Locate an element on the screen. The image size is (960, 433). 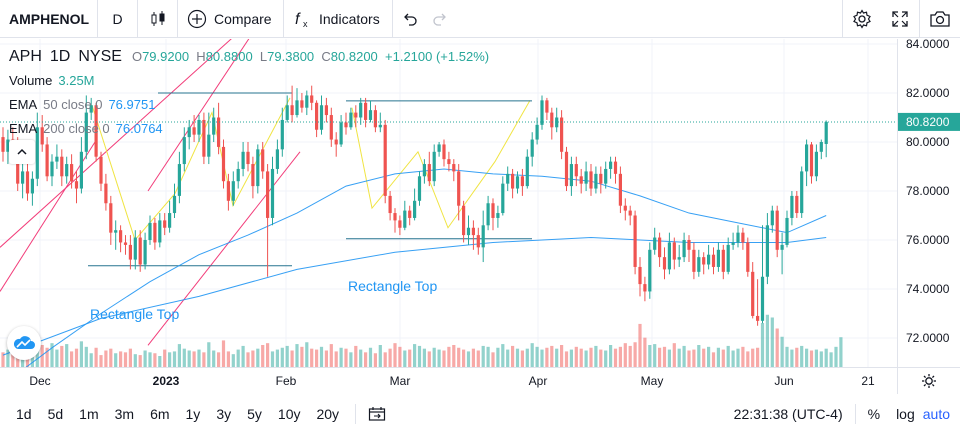
range-button-5y: 5y is located at coordinates (254, 413).